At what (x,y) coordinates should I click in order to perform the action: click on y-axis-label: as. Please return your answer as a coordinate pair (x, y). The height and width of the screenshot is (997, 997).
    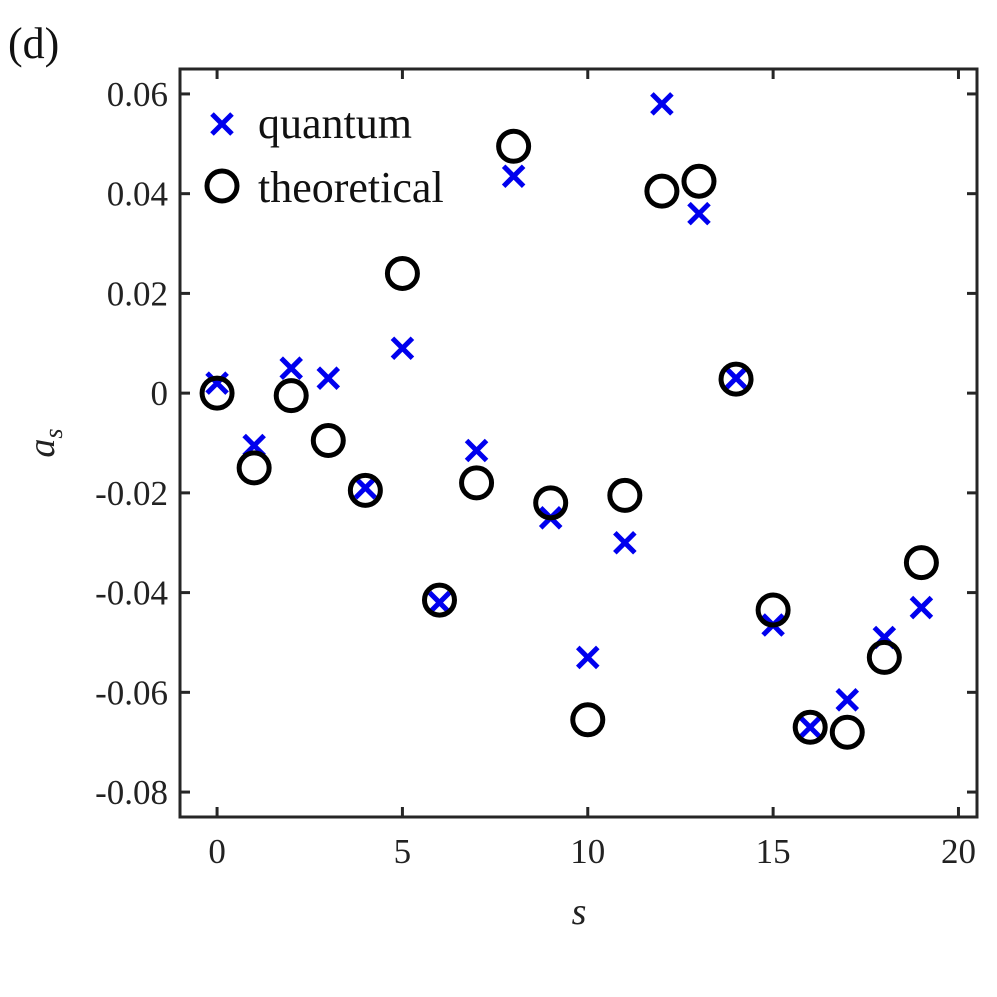
    Looking at the image, I should click on (44, 442).